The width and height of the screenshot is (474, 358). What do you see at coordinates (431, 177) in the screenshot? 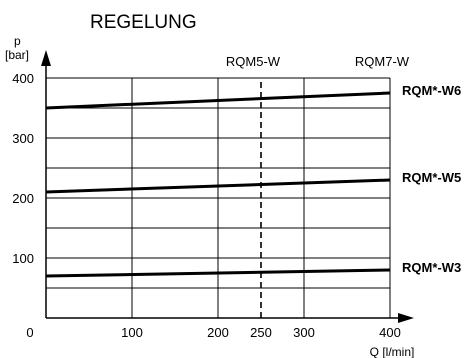
I see `series-label-rqm-w5: RQM*-W5` at bounding box center [431, 177].